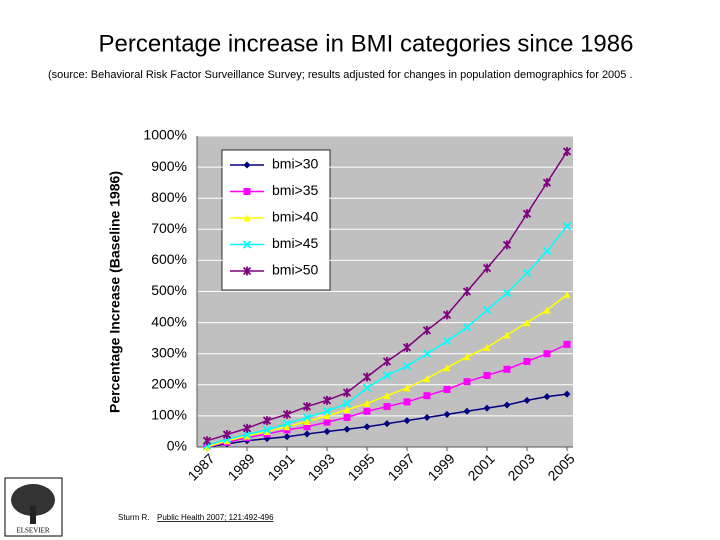 Image resolution: width=720 pixels, height=540 pixels. Describe the element at coordinates (280, 466) in the screenshot. I see `x-tick-label: 1991` at that location.